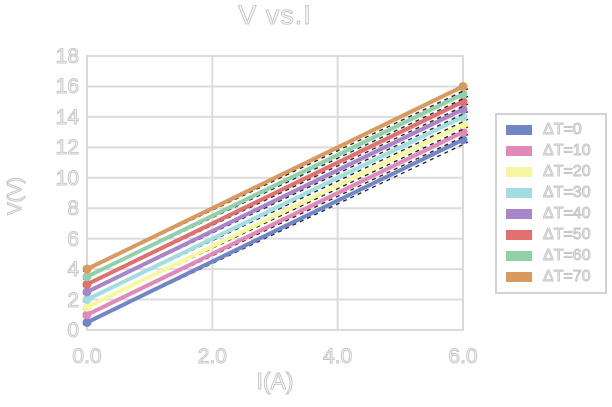  What do you see at coordinates (67, 178) in the screenshot?
I see `y-tick-label: 10` at bounding box center [67, 178].